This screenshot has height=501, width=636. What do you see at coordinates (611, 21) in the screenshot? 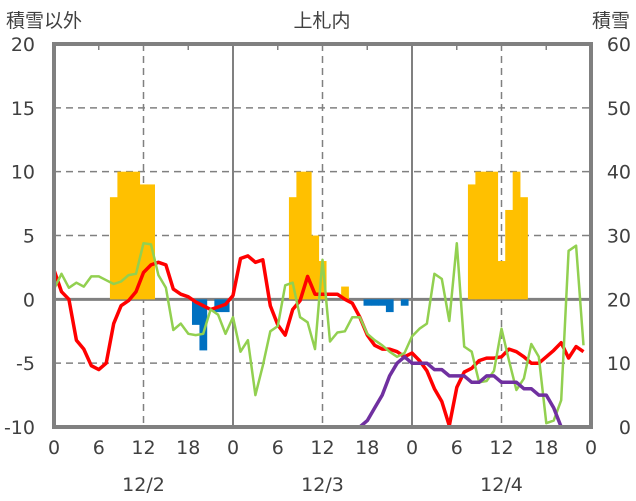
I see `right-axis-title: 積雪` at bounding box center [611, 21].